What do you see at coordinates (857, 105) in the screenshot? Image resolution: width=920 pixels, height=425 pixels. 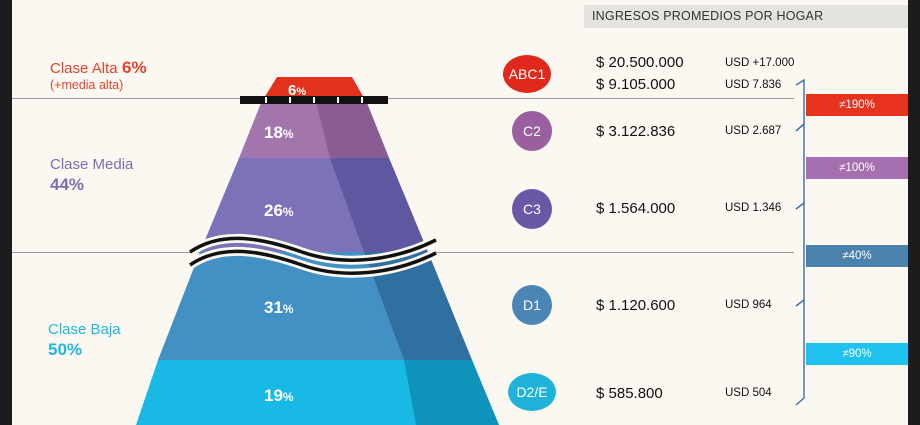 I see `gap-tag-190: ≠190%` at bounding box center [857, 105].